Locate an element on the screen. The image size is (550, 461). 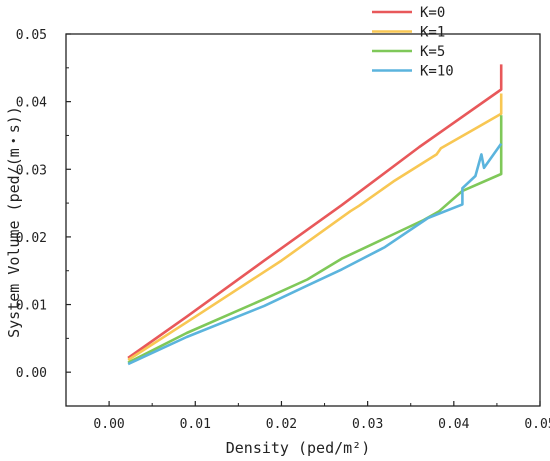
x-tick-label: 0.05 is located at coordinates (537, 424).